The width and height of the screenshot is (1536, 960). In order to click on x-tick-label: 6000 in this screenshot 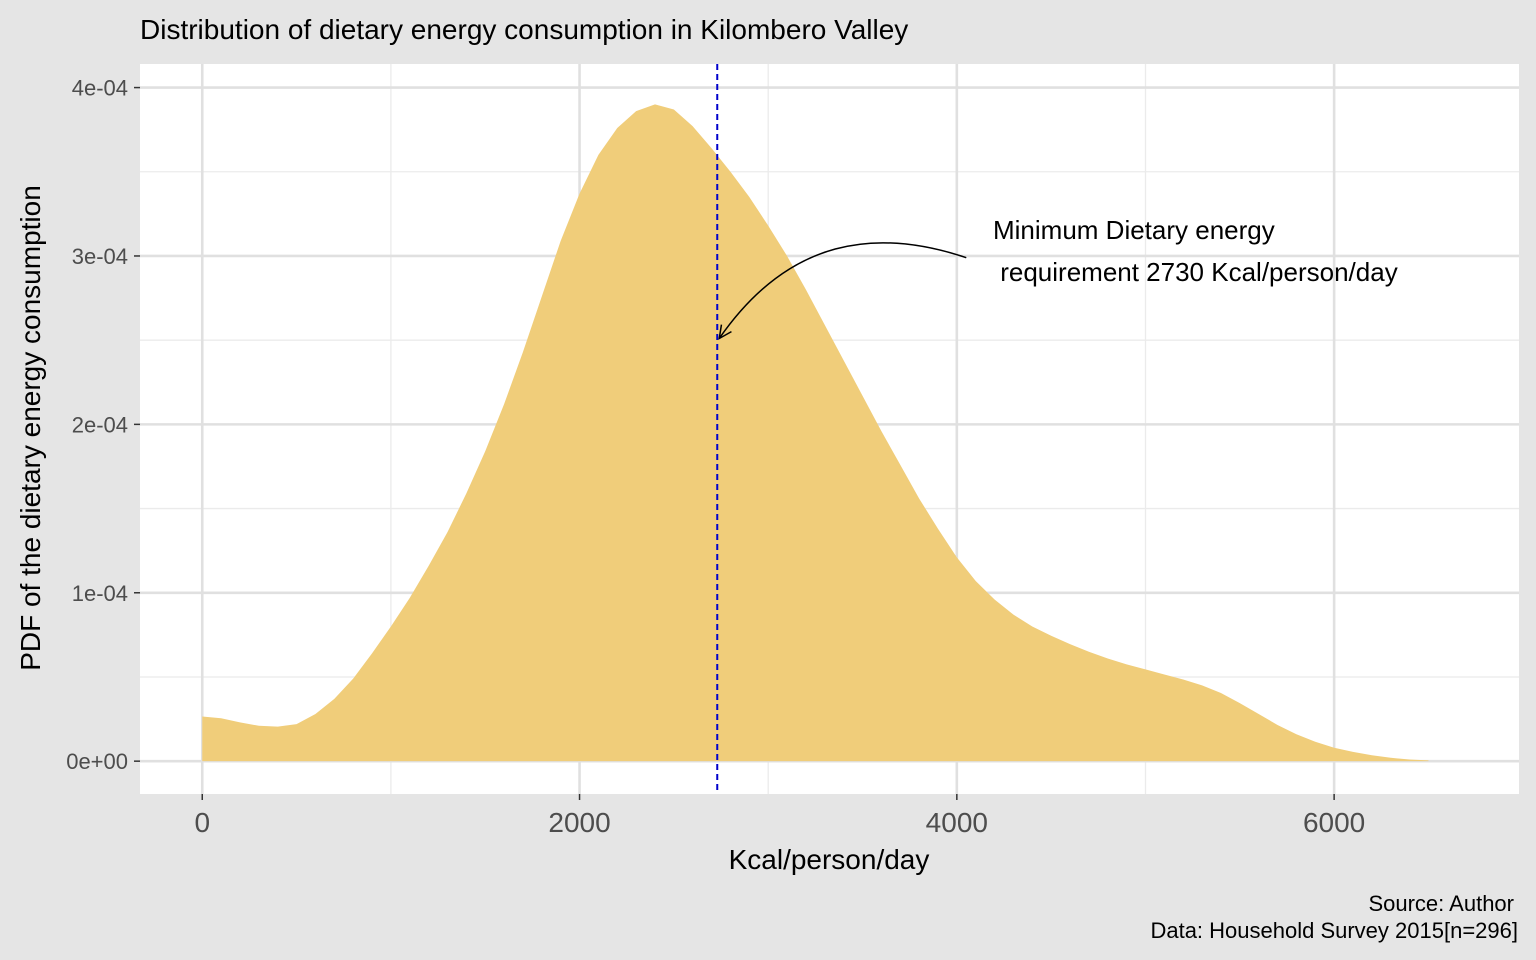, I will do `click(1334, 822)`.